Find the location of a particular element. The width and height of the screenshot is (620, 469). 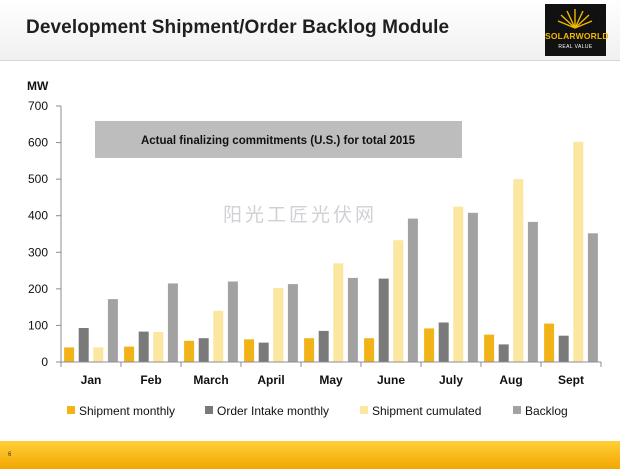

annotation-box is located at coordinates (278, 139).